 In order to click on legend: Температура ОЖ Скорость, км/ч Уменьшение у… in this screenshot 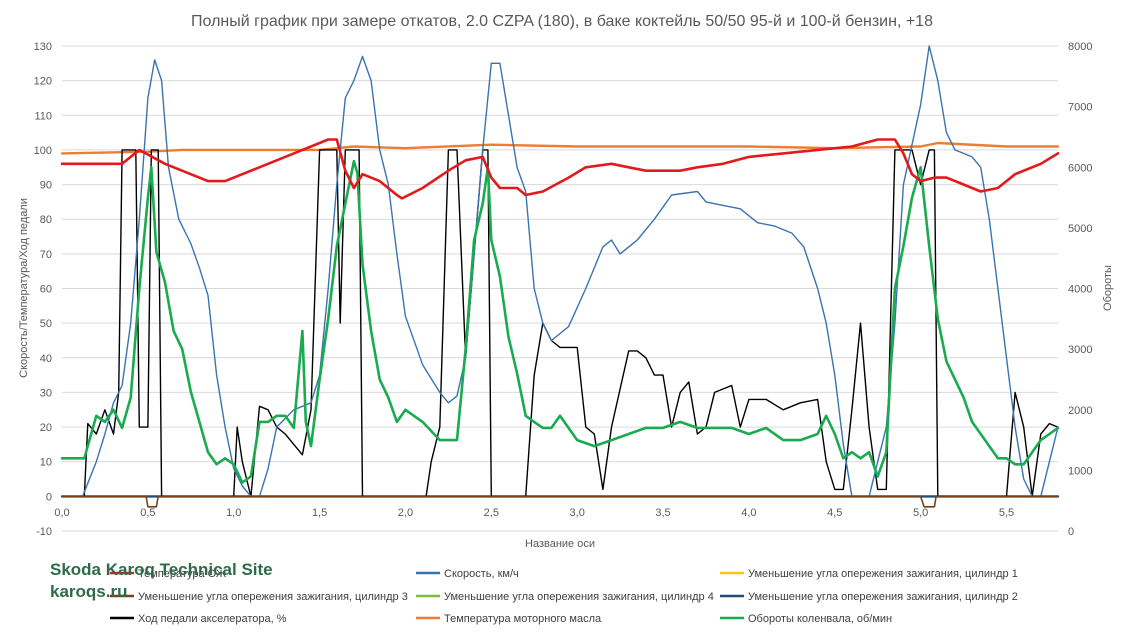, I will do `click(564, 596)`.